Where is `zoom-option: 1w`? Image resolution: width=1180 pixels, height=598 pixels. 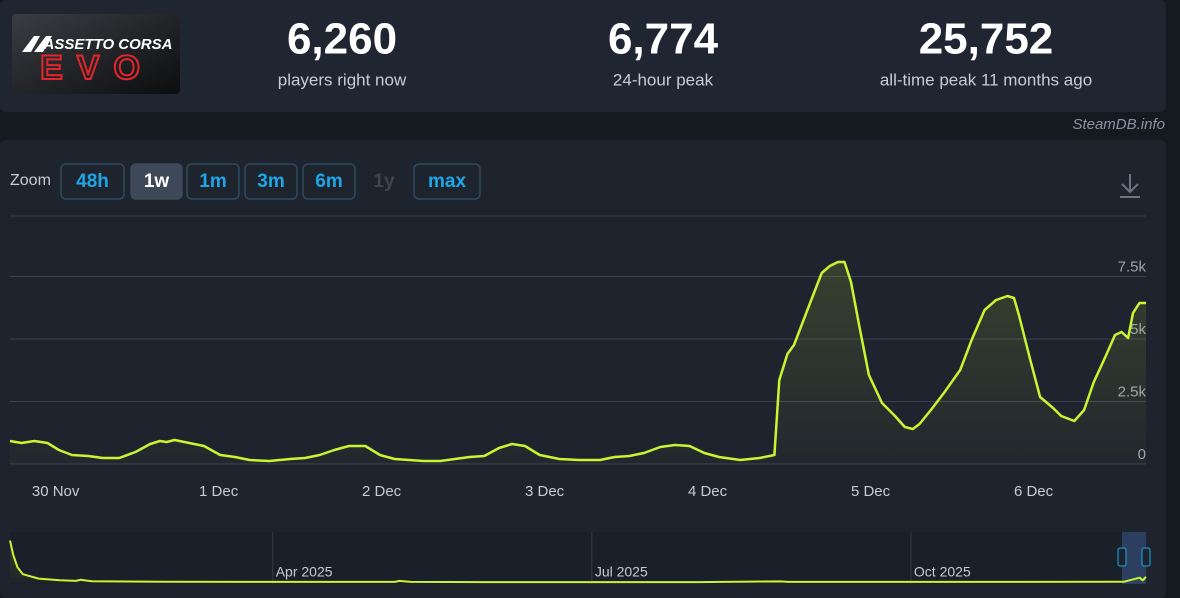 zoom-option: 1w is located at coordinates (157, 181).